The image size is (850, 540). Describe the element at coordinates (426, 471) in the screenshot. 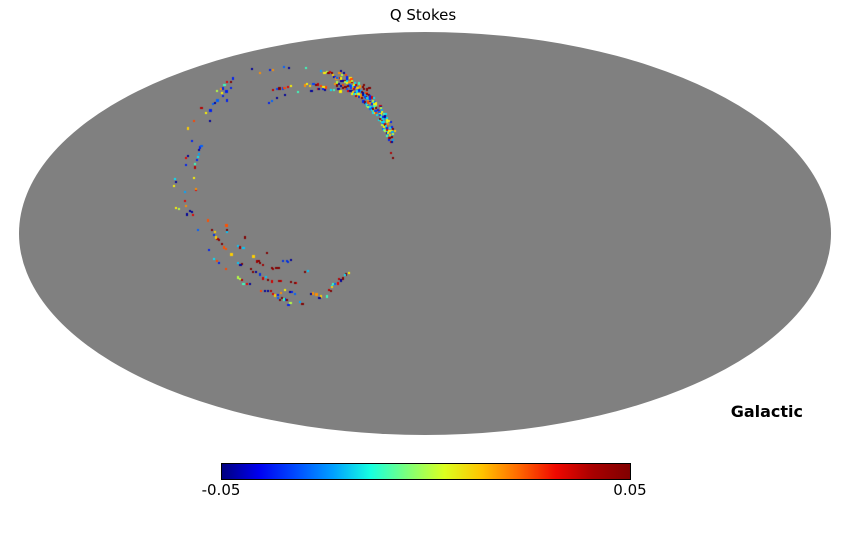

I see `colorbar-gradient` at that location.